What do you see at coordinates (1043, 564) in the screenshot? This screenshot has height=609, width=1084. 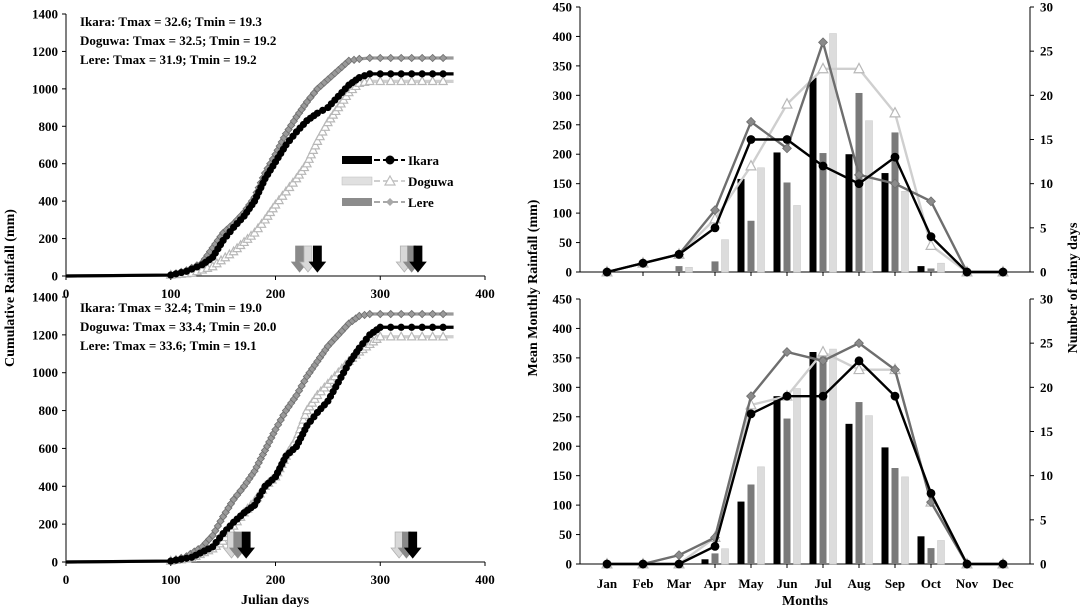 I see `y2-tick-label: 0` at bounding box center [1043, 564].